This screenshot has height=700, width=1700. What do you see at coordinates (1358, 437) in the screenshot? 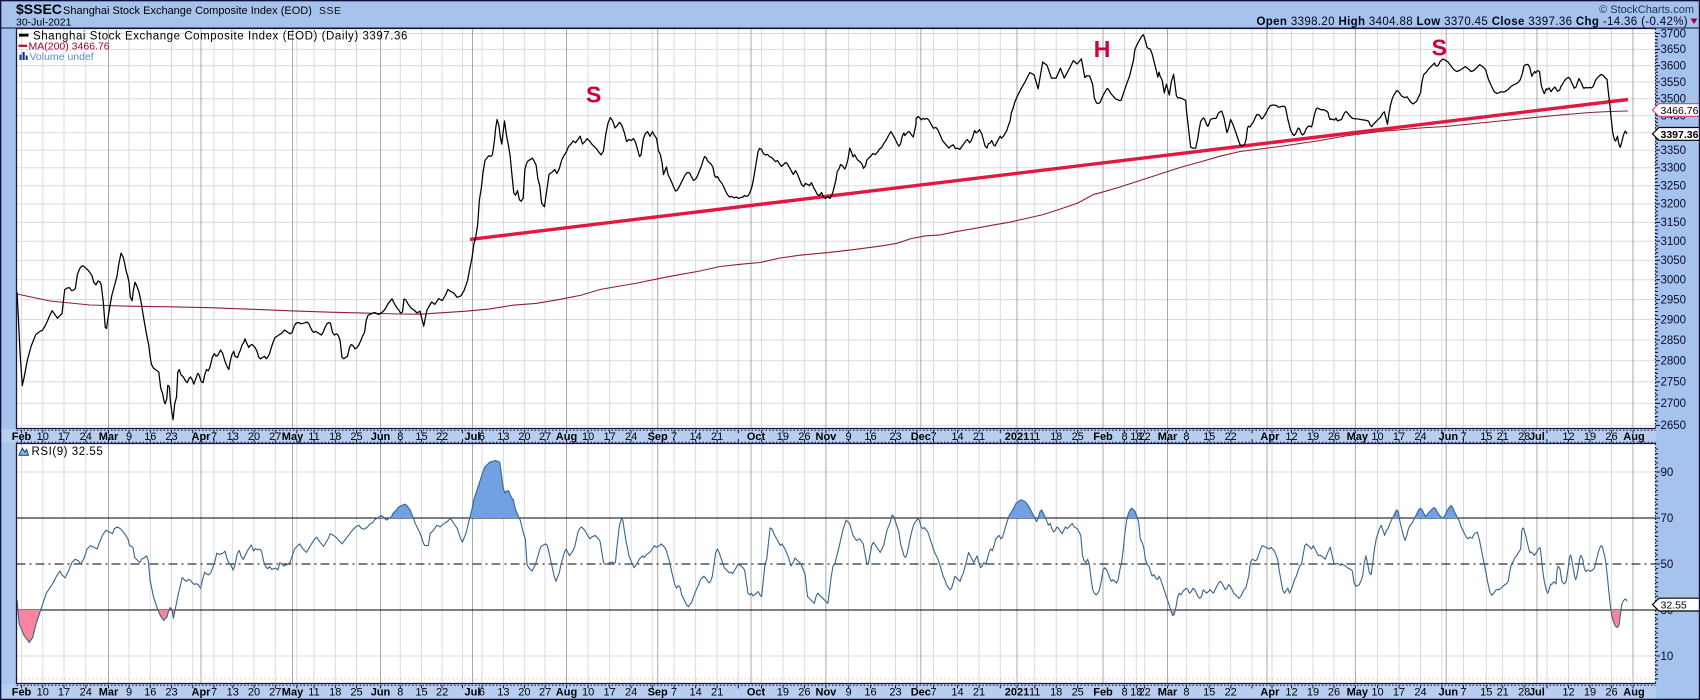
I see `svg-text: May` at bounding box center [1358, 437].